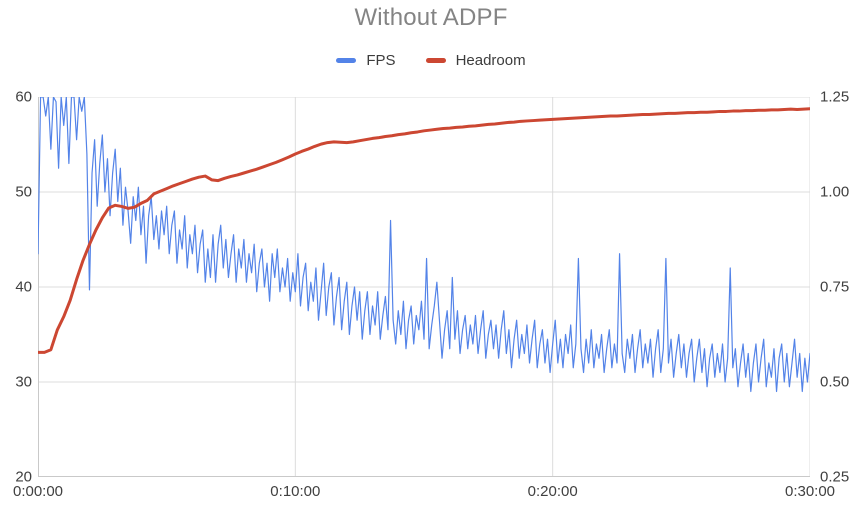 The height and width of the screenshot is (518, 862). Describe the element at coordinates (346, 60) in the screenshot. I see `fps-swatch-icon` at that location.